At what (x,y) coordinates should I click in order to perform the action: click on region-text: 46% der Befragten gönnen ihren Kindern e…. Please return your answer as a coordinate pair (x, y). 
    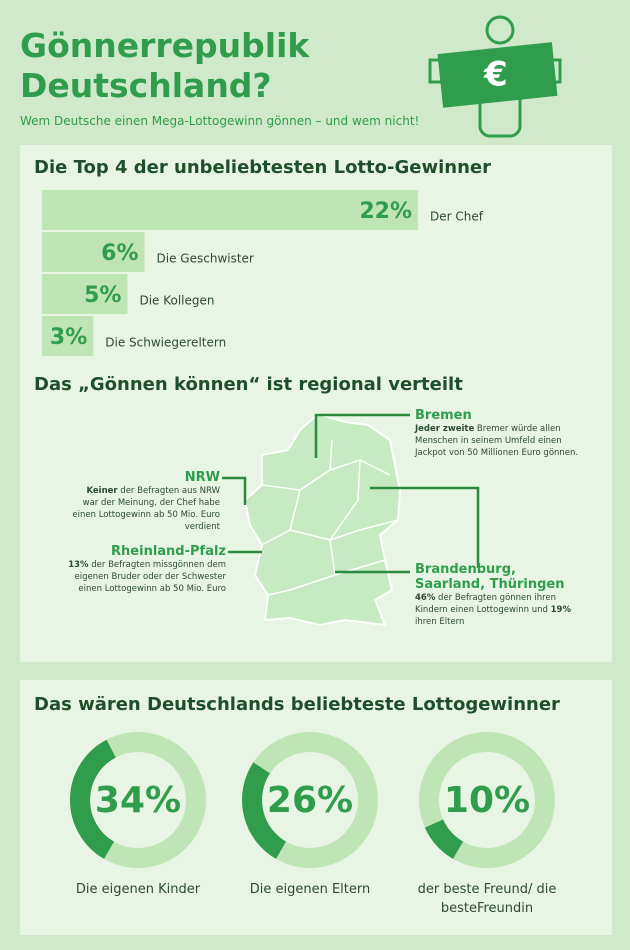
    Looking at the image, I should click on (500, 610).